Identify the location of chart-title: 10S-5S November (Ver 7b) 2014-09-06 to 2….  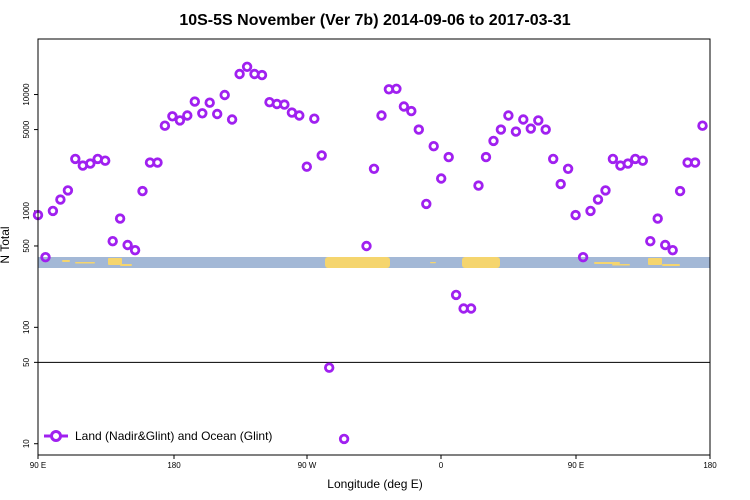
(374, 20).